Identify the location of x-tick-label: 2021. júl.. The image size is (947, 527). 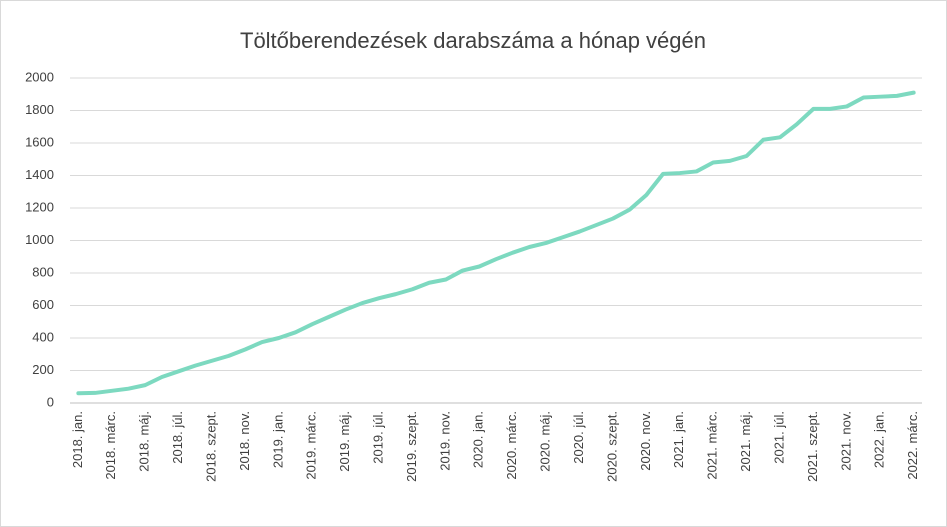
(778, 437).